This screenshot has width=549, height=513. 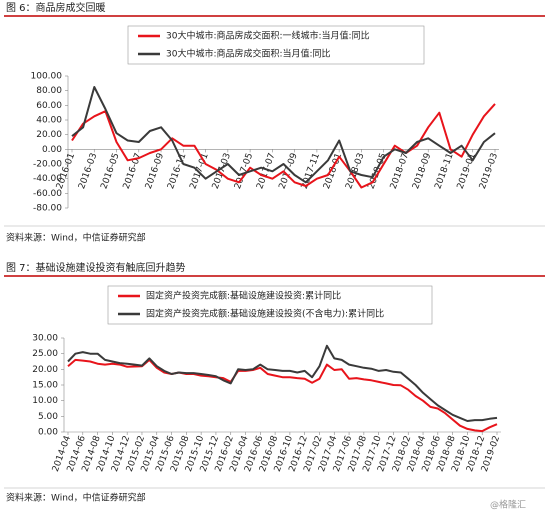 What do you see at coordinates (47, 209) in the screenshot?
I see `y-tick-label: -80.00` at bounding box center [47, 209].